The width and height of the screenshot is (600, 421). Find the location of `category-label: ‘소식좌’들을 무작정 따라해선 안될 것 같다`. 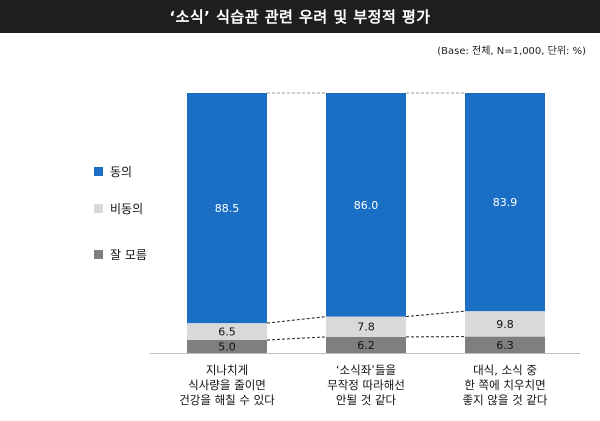

category-label: ‘소식좌’들을 무작정 따라해선 안될 것 같다 is located at coordinates (366, 385).